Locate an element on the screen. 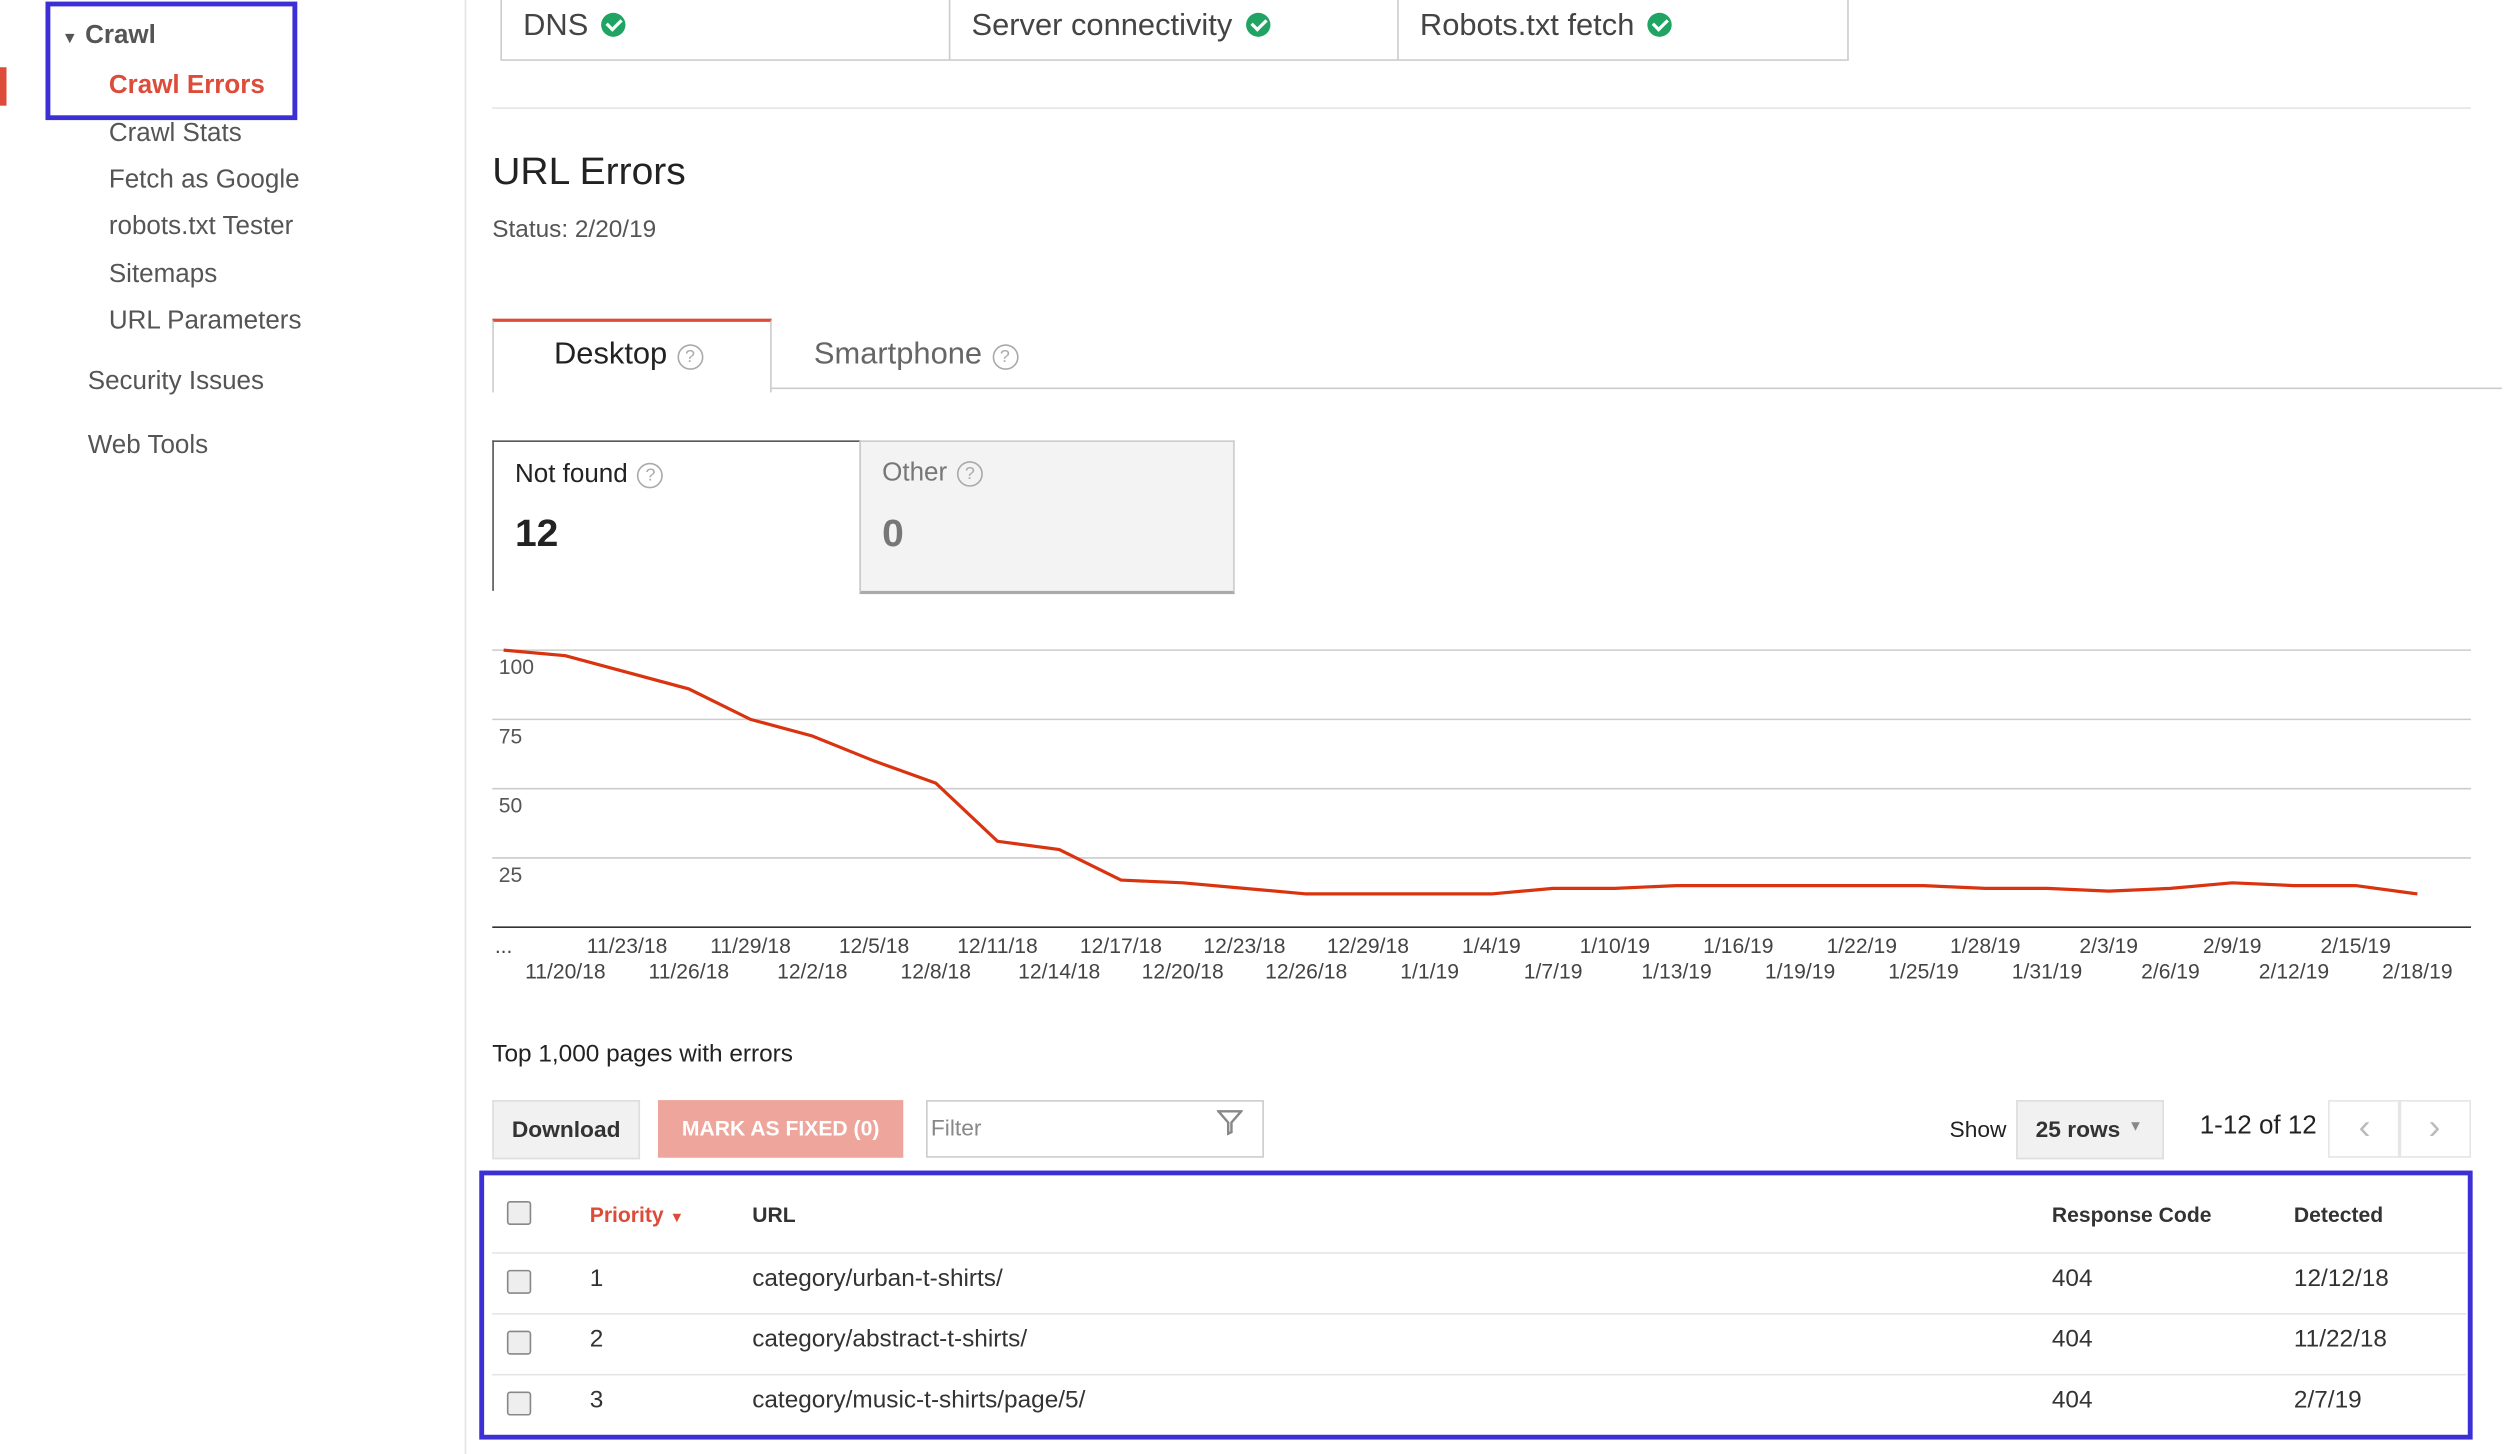  table-cell: 11/22/18 is located at coordinates (2340, 1339).